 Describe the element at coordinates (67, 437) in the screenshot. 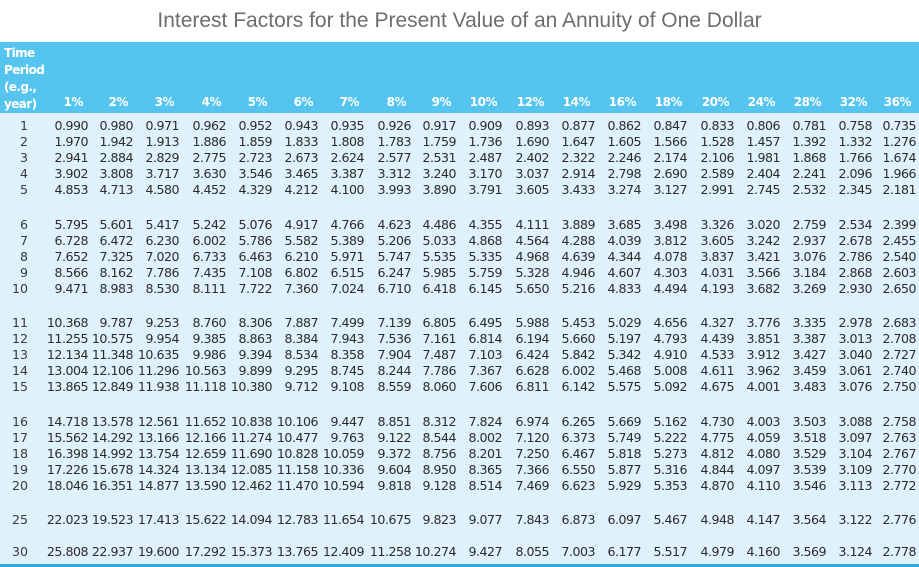

I see `factor-cell: 15.562` at that location.